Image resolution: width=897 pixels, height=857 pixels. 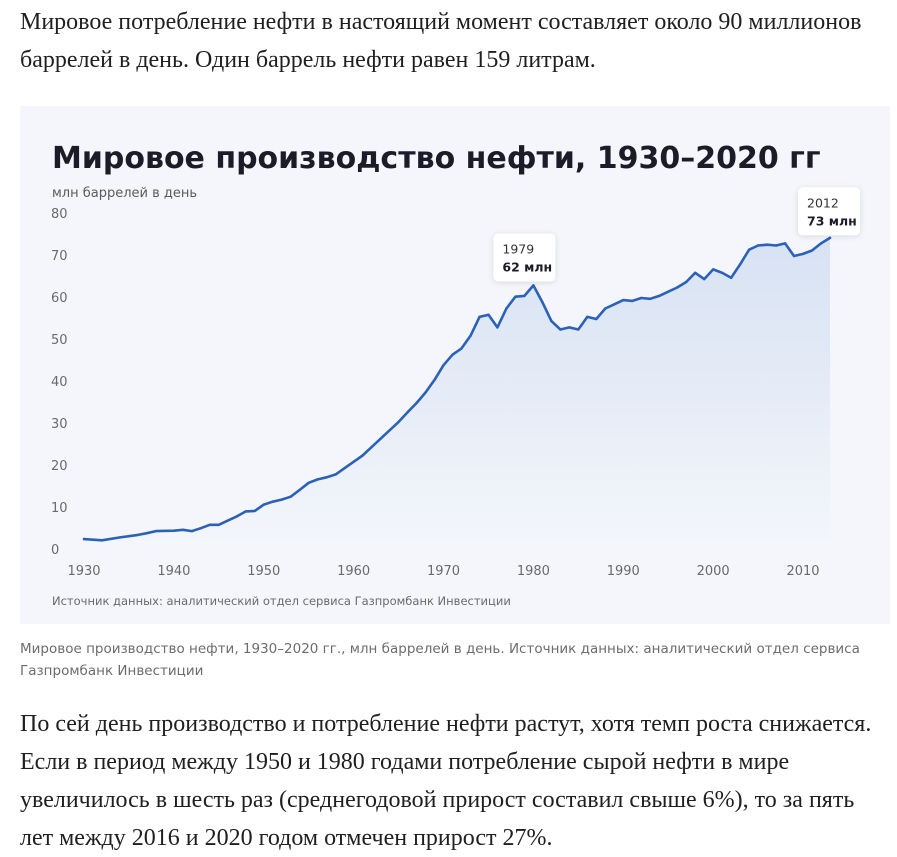 I want to click on y-tick-label: 40, so click(x=59, y=382).